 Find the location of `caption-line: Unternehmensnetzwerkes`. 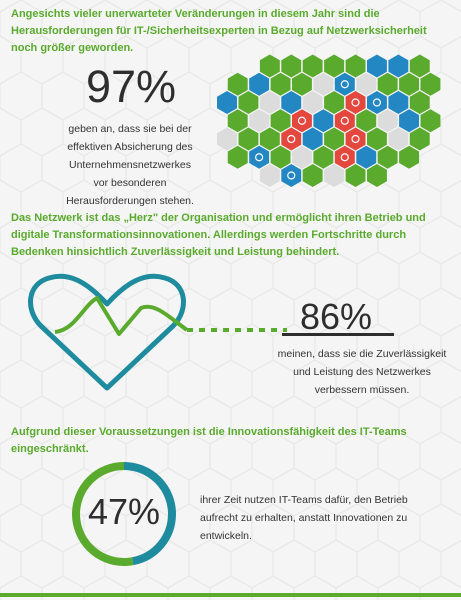

caption-line: Unternehmensnetzwerkes is located at coordinates (130, 165).